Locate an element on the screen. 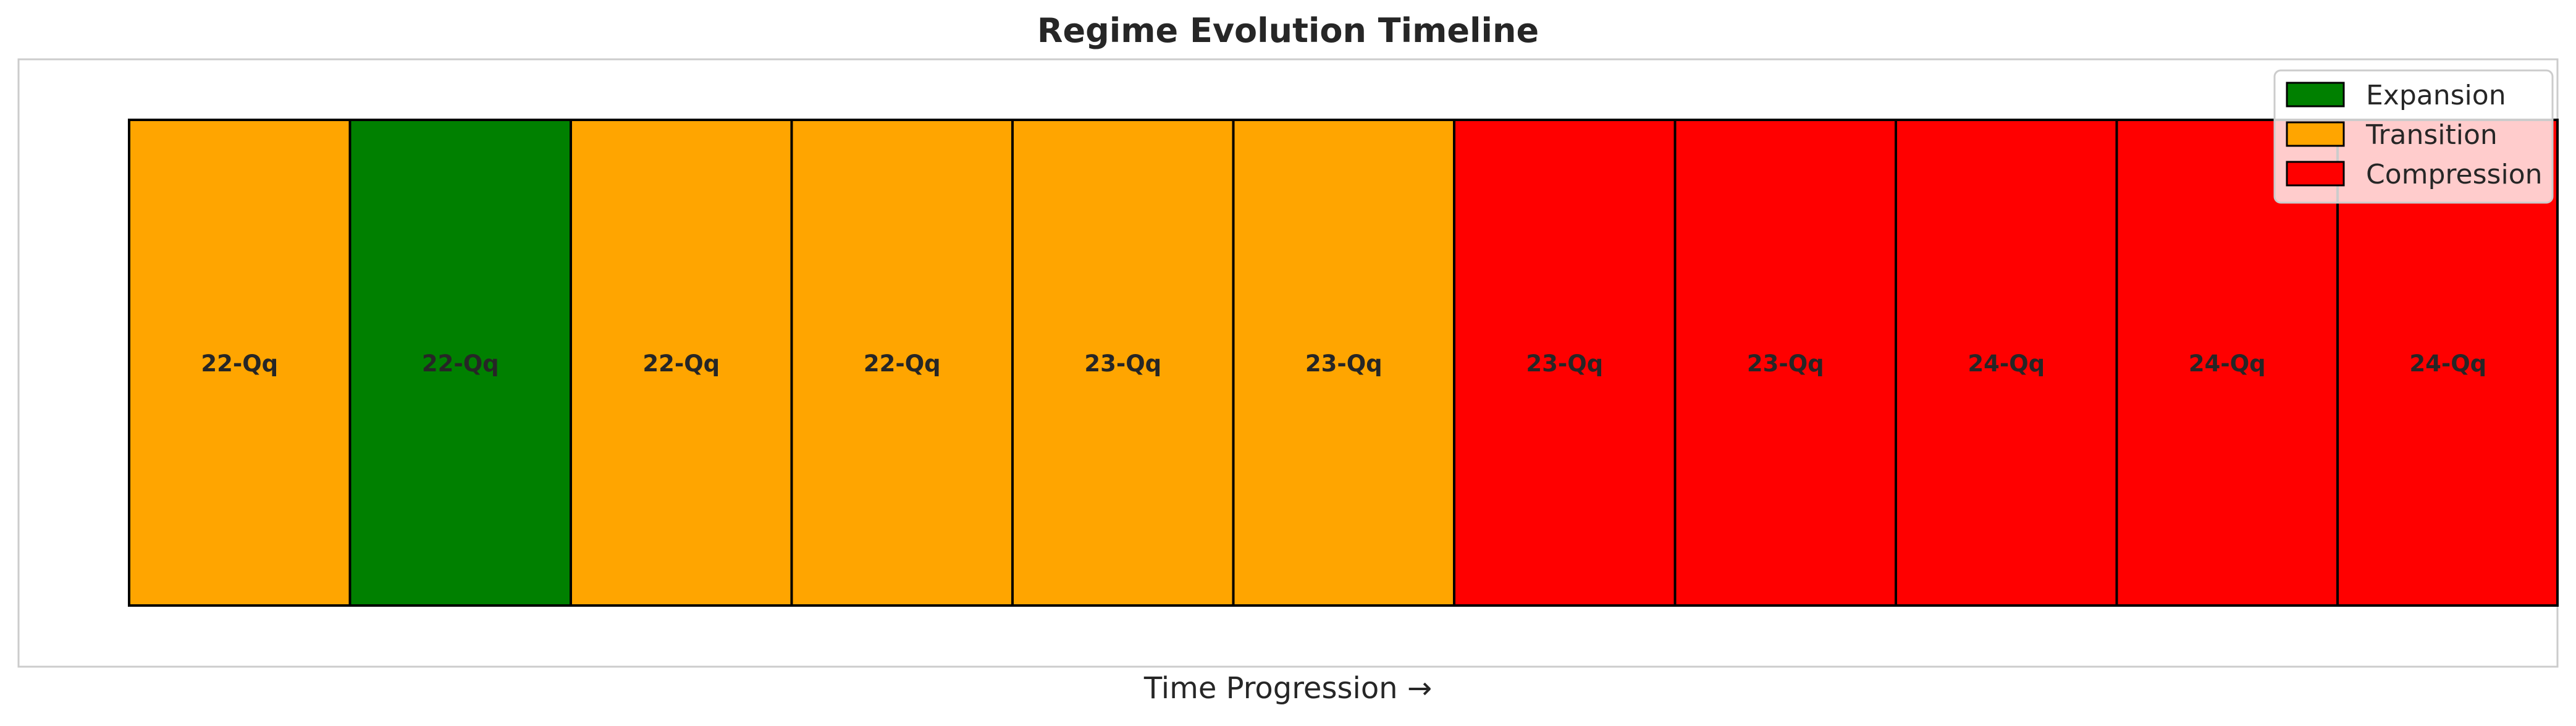  timeline-block-label-7: 23-Qq is located at coordinates (1564, 363).